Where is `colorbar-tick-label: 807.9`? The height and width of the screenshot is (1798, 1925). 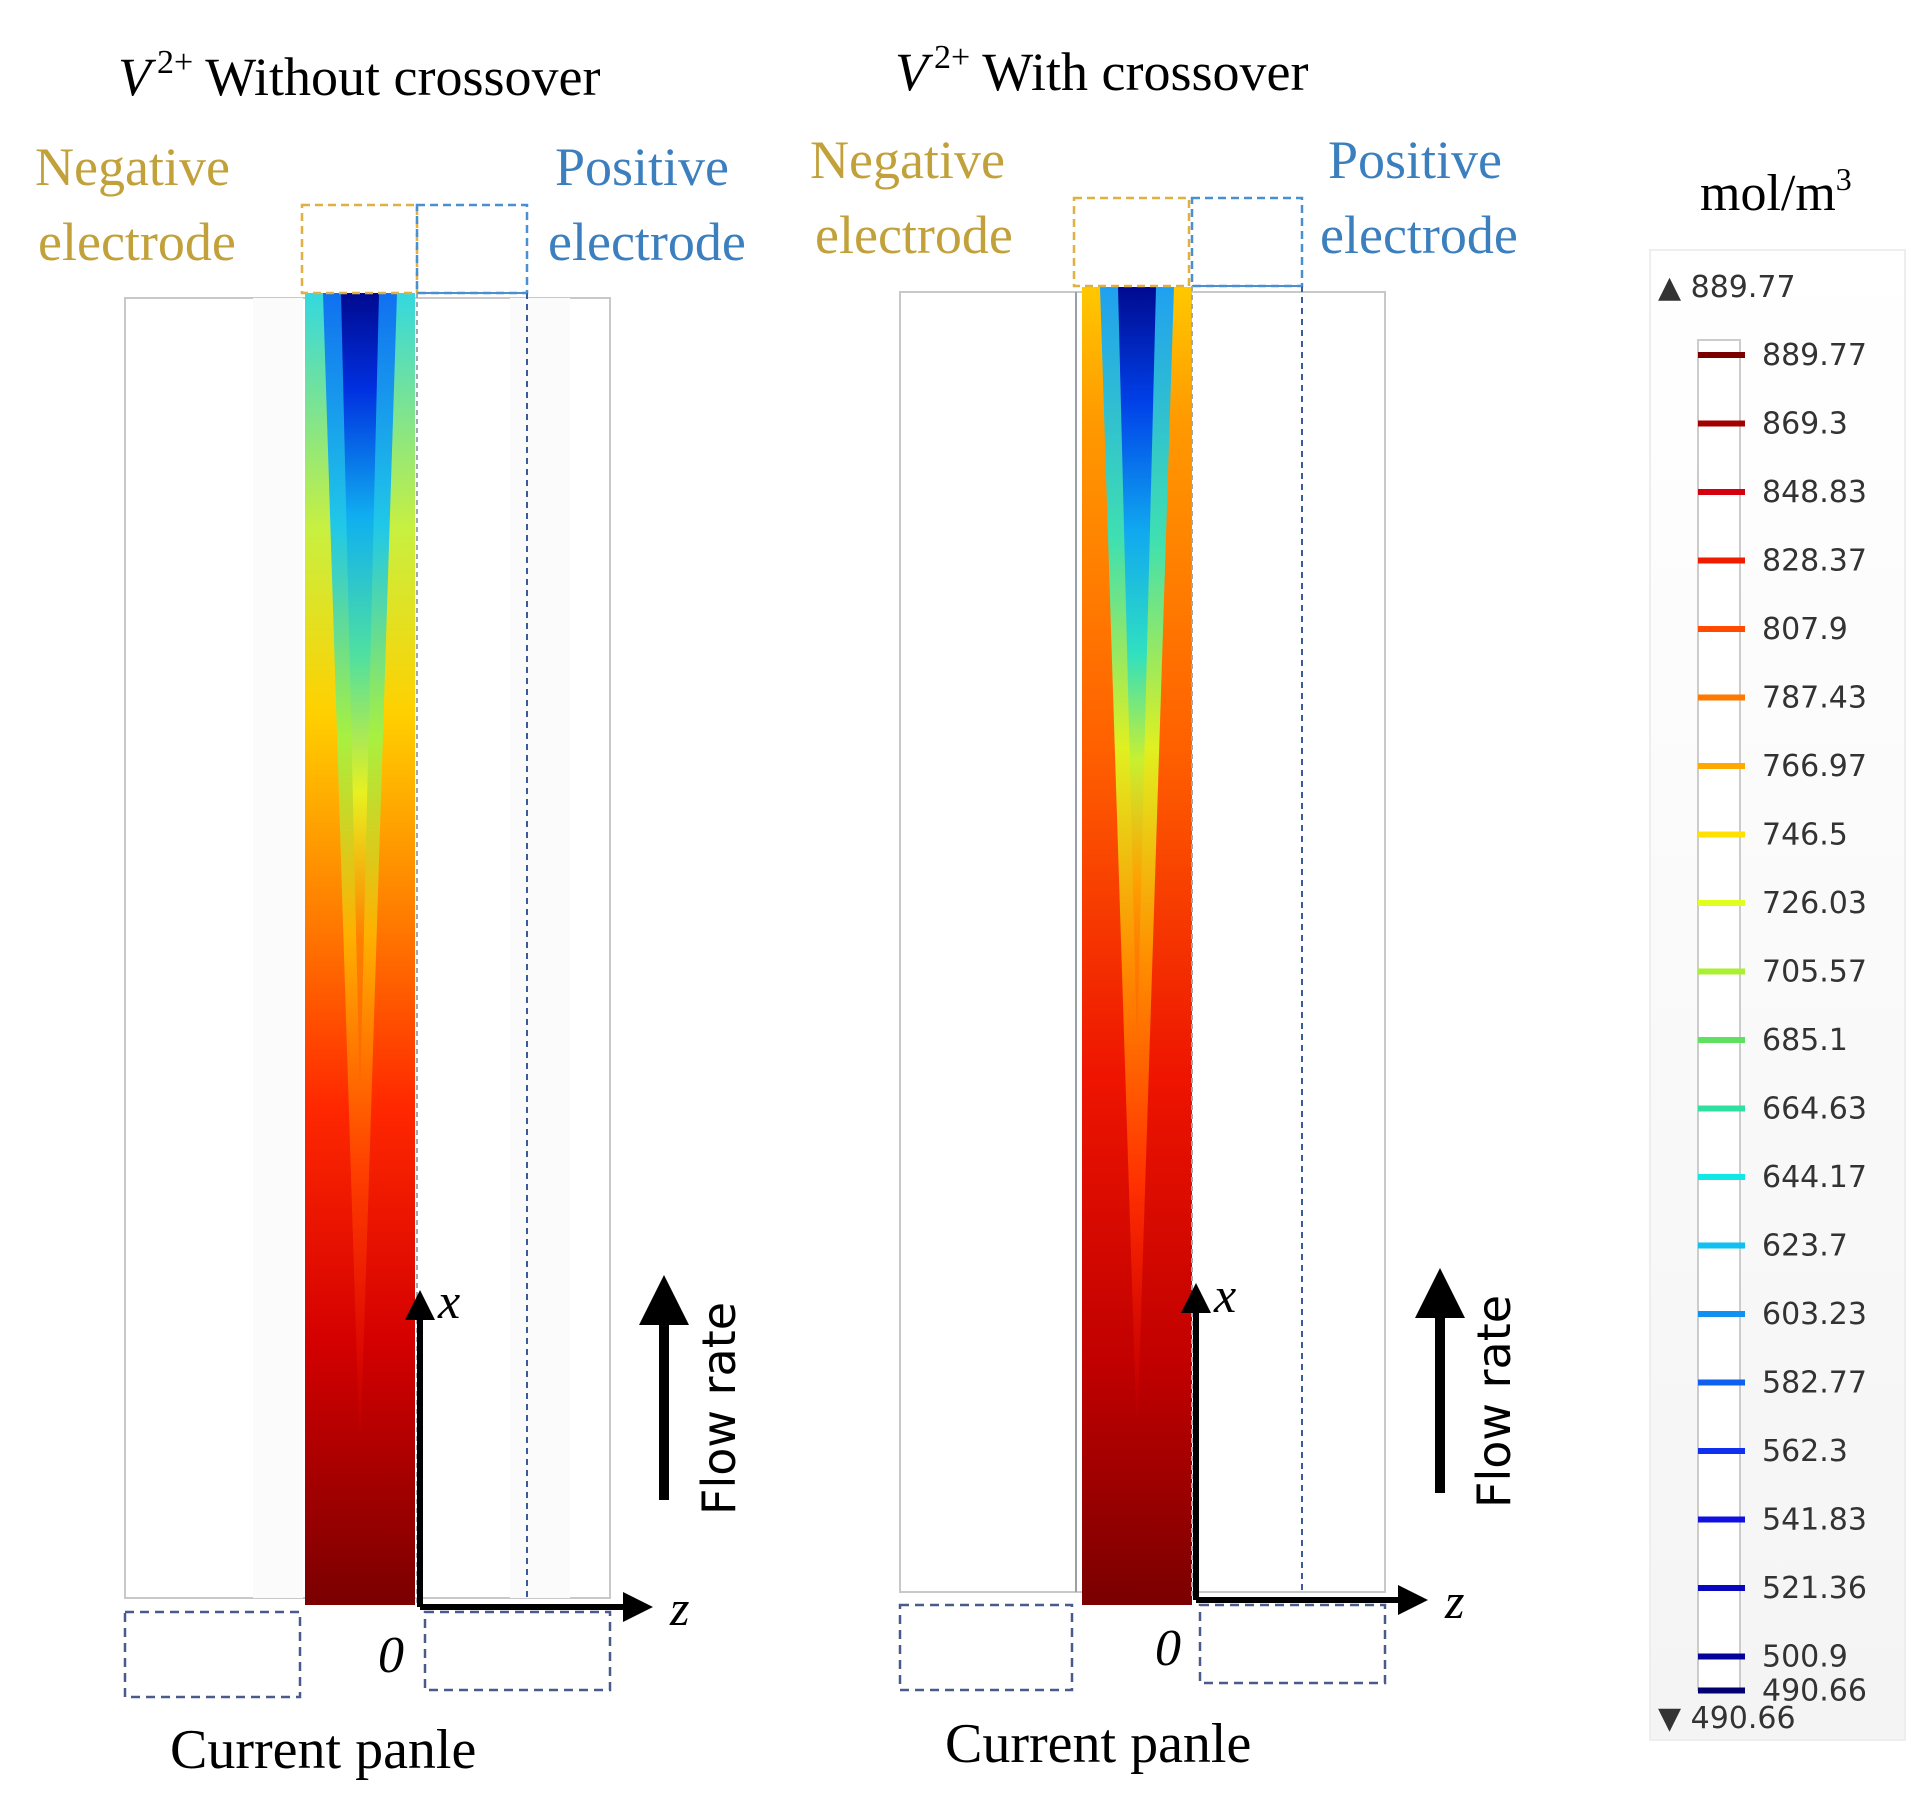
colorbar-tick-label: 807.9 is located at coordinates (1805, 629).